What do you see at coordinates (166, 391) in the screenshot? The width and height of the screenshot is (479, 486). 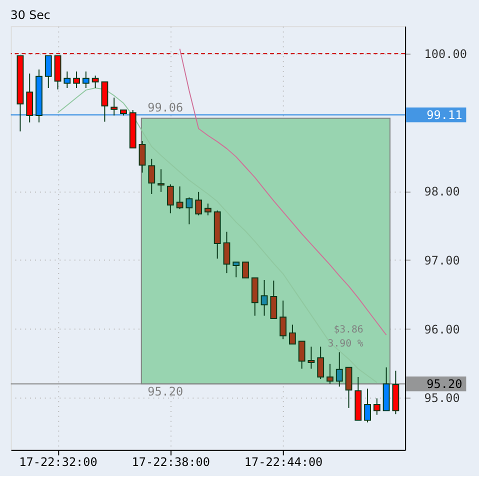 I see `annotation: 95.20` at bounding box center [166, 391].